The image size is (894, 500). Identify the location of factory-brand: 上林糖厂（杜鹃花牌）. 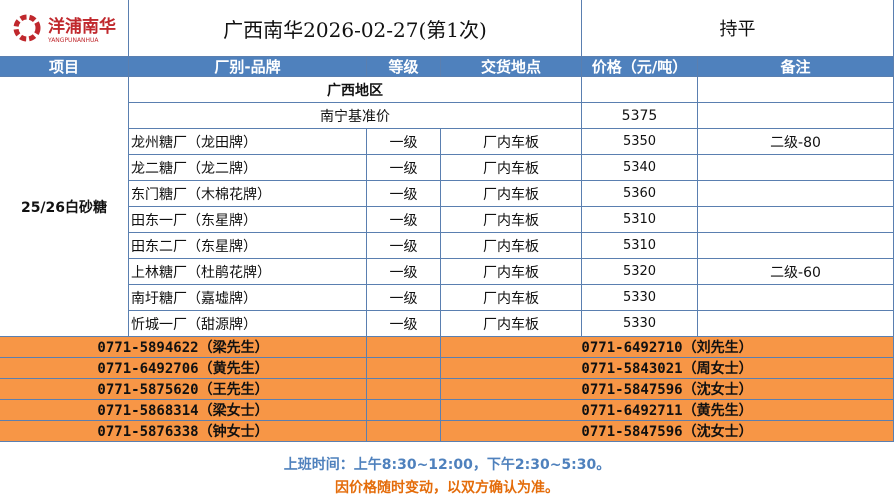
(248, 272).